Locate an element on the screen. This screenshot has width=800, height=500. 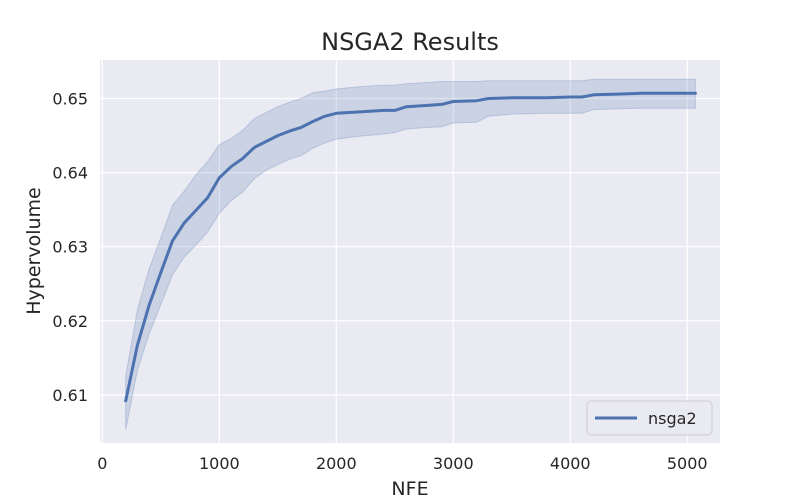
y-tick-label: 0.63 is located at coordinates (70, 247).